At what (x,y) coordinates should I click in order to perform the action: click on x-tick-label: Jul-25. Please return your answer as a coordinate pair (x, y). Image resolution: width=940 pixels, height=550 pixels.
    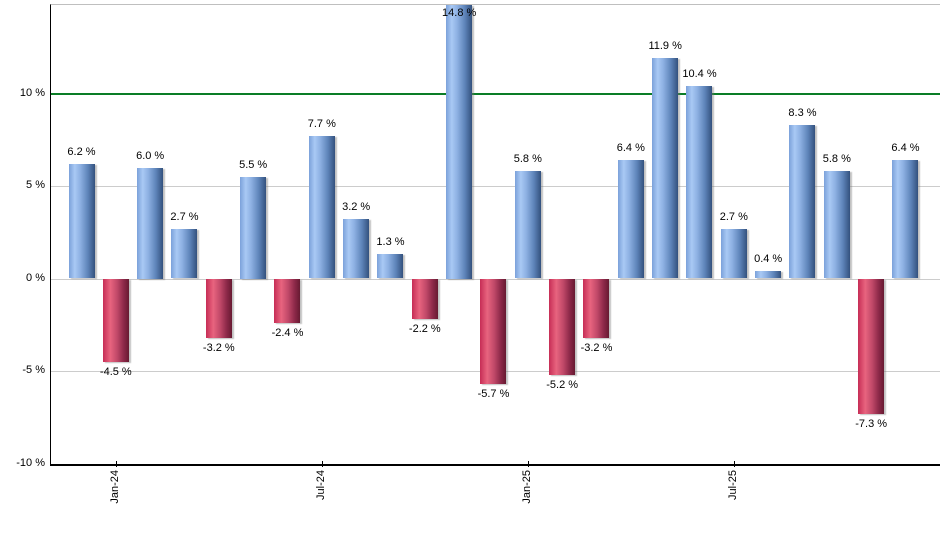
    Looking at the image, I should click on (732, 485).